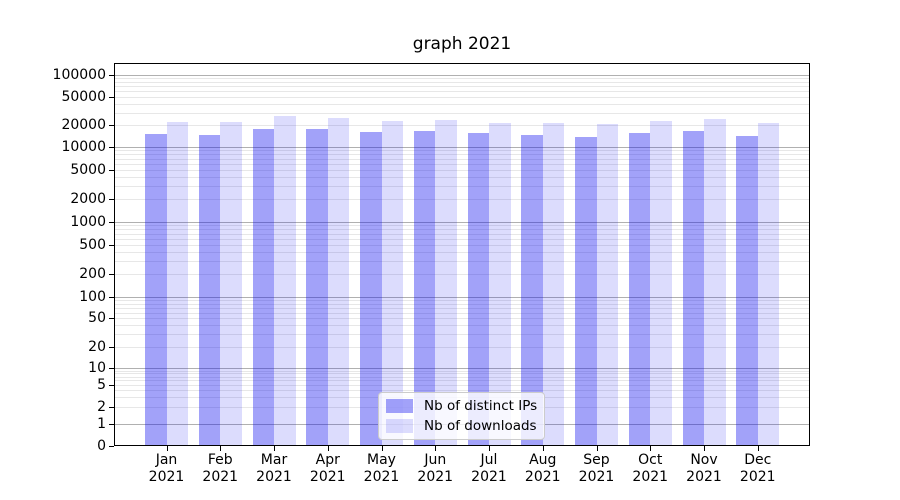 Image resolution: width=900 pixels, height=500 pixels. I want to click on x-tick-month: Apr, so click(327, 460).